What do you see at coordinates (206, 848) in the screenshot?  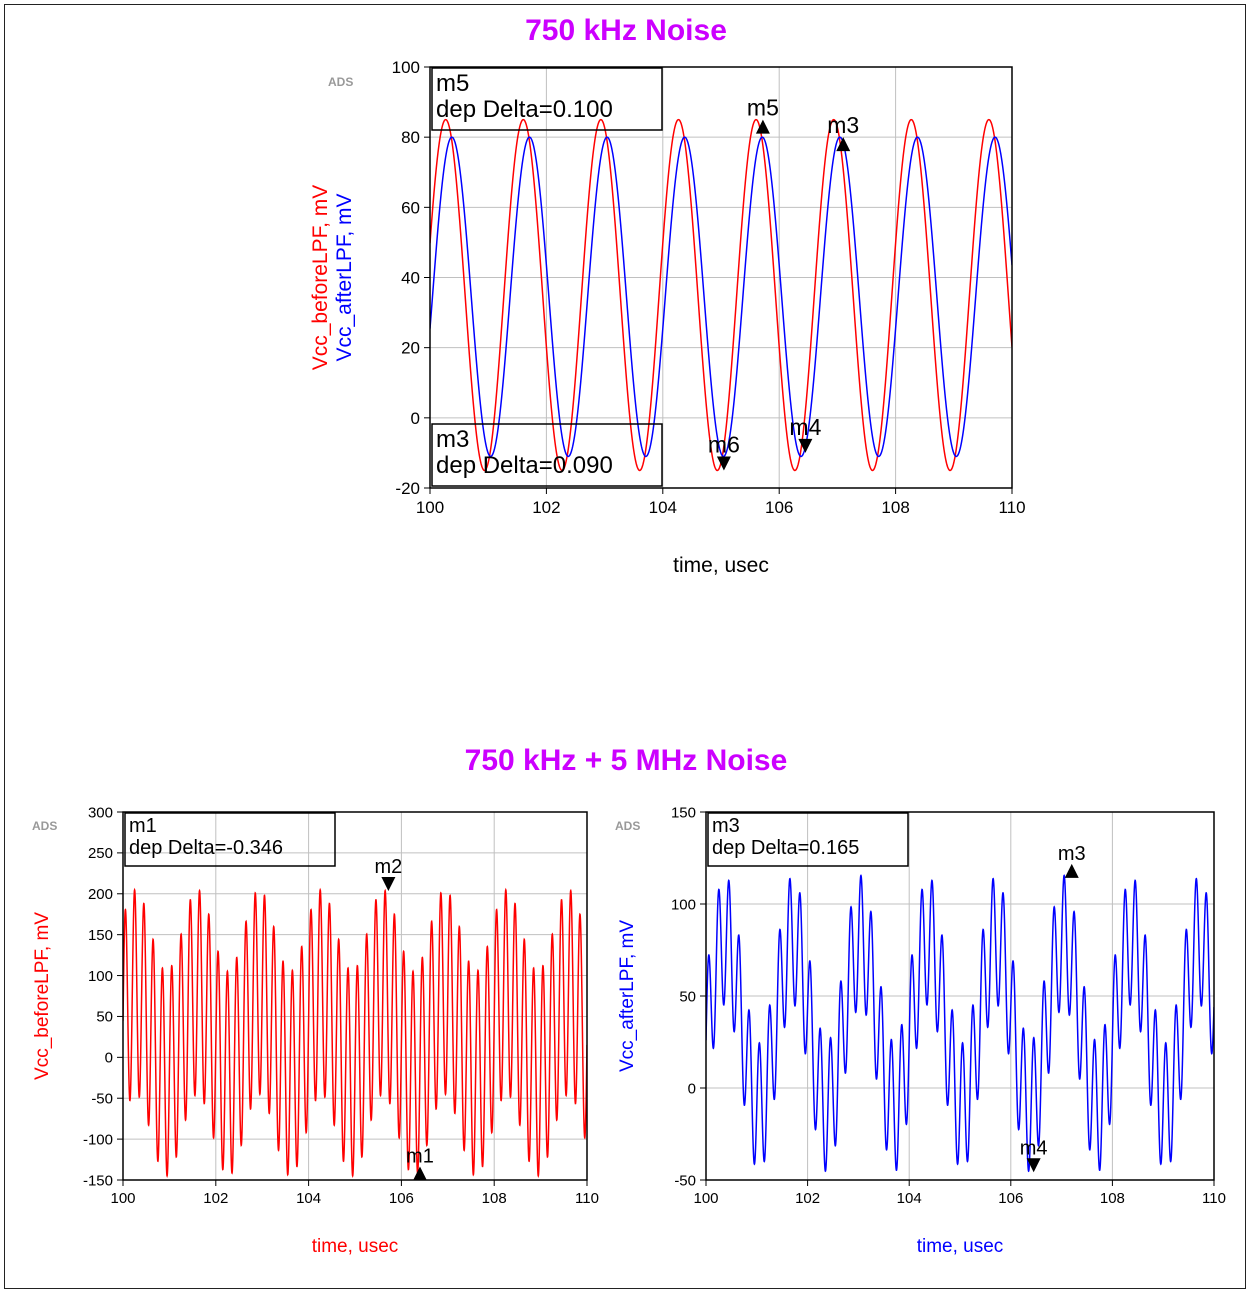 I see `marker-readout-delta: dep Delta=-0.346` at bounding box center [206, 848].